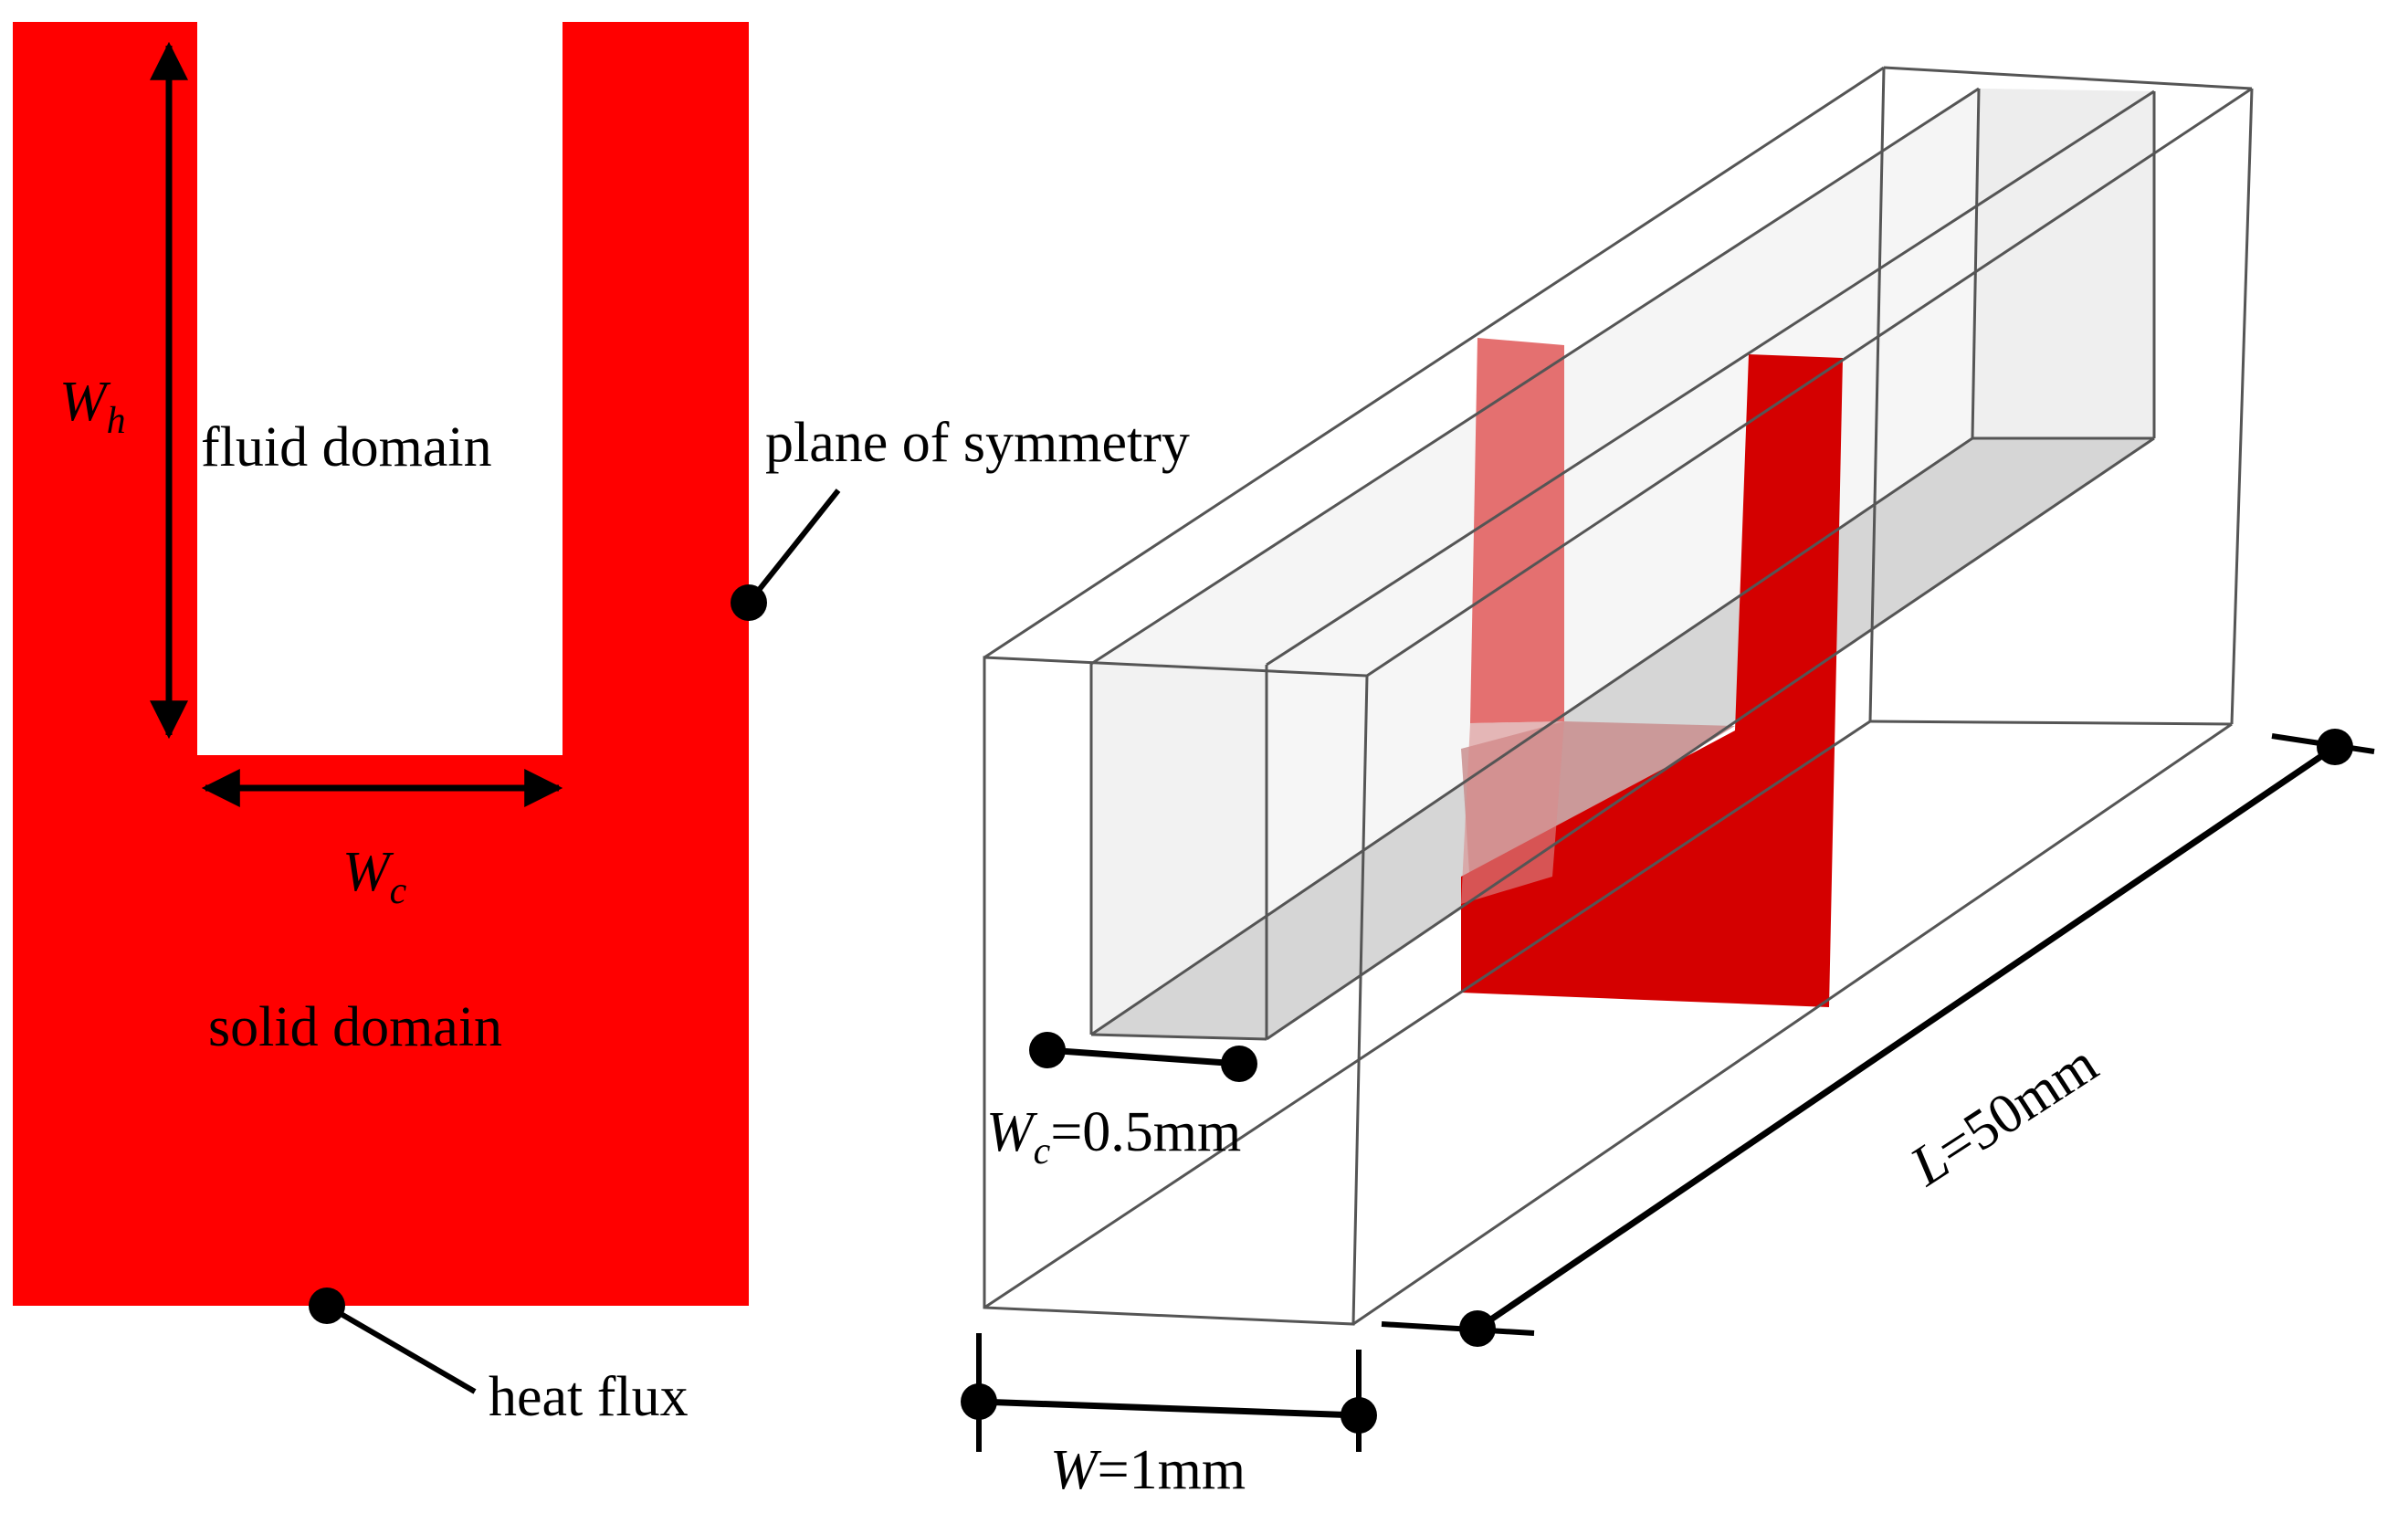 The width and height of the screenshot is (2408, 1524). What do you see at coordinates (401, 1348) in the screenshot?
I see `heat-flux-leader` at bounding box center [401, 1348].